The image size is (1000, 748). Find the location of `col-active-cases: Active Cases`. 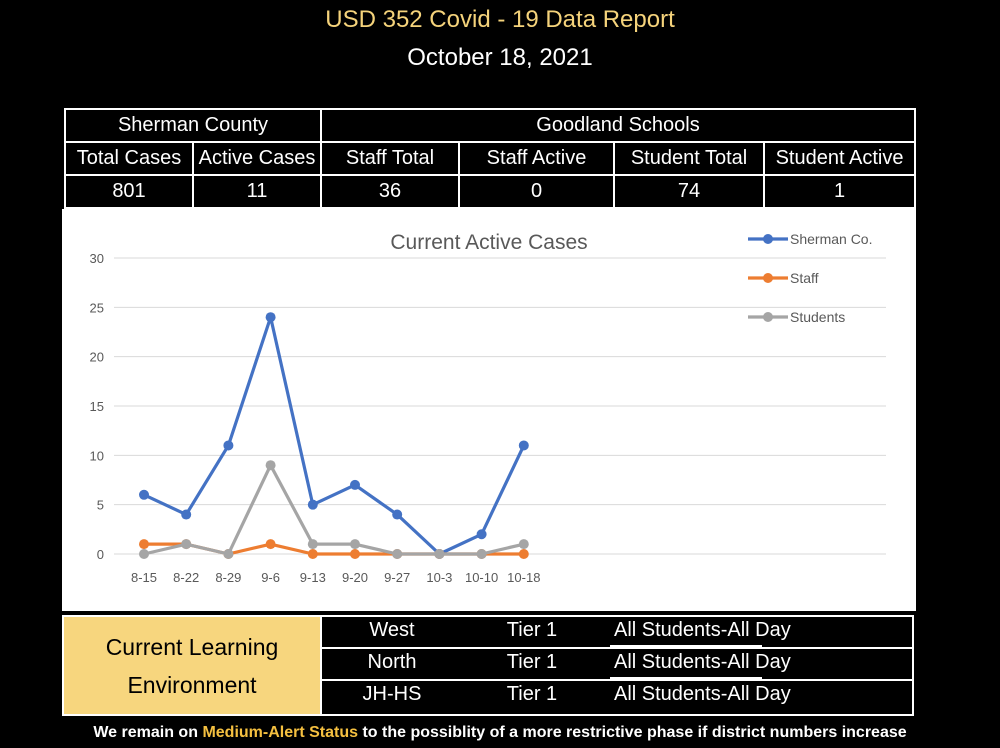

col-active-cases: Active Cases is located at coordinates (257, 158).